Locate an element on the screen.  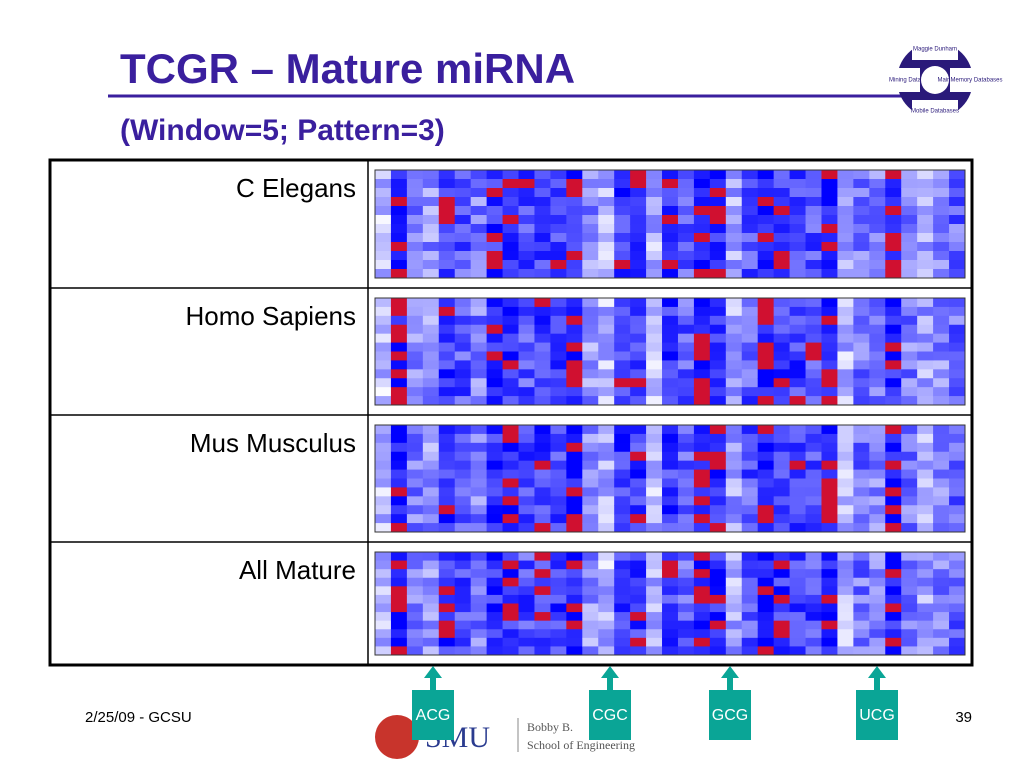
marker-label: GCG is located at coordinates (730, 715).